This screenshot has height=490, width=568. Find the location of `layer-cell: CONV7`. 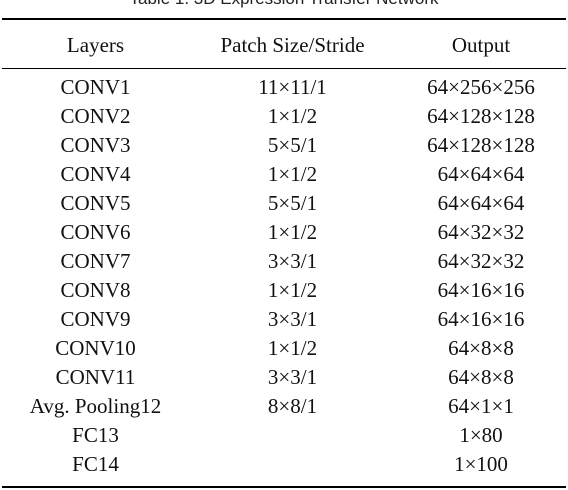

layer-cell: CONV7 is located at coordinates (95, 261).